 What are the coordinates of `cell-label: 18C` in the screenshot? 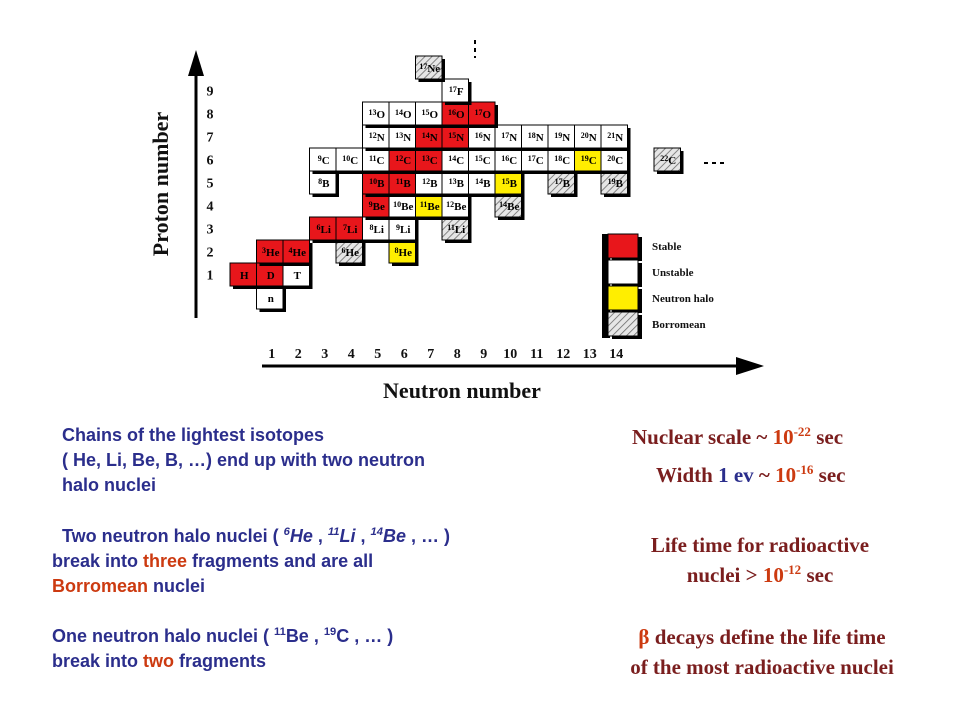 It's located at (562, 160).